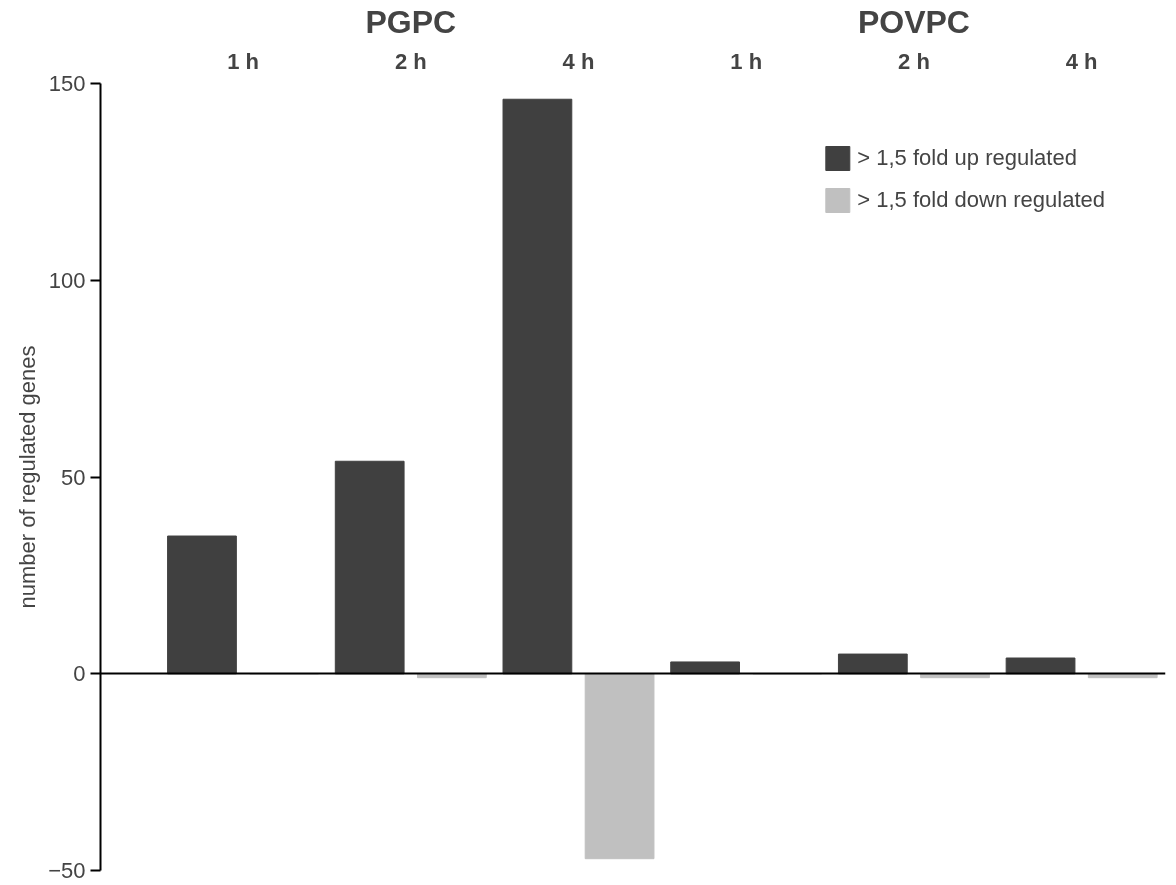 The width and height of the screenshot is (1176, 885). Describe the element at coordinates (79, 674) in the screenshot. I see `y-tick-label: 0` at that location.